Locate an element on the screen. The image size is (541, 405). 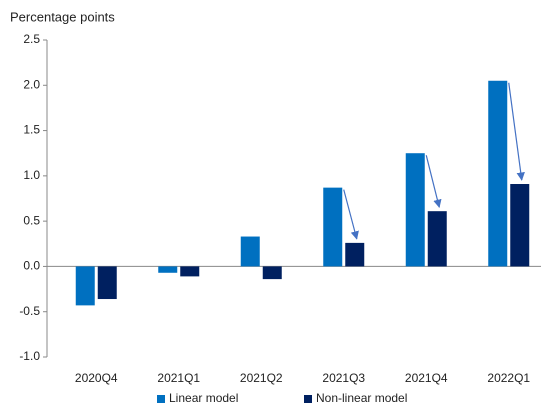
y-tick-label: 1.0 is located at coordinates (31, 175).